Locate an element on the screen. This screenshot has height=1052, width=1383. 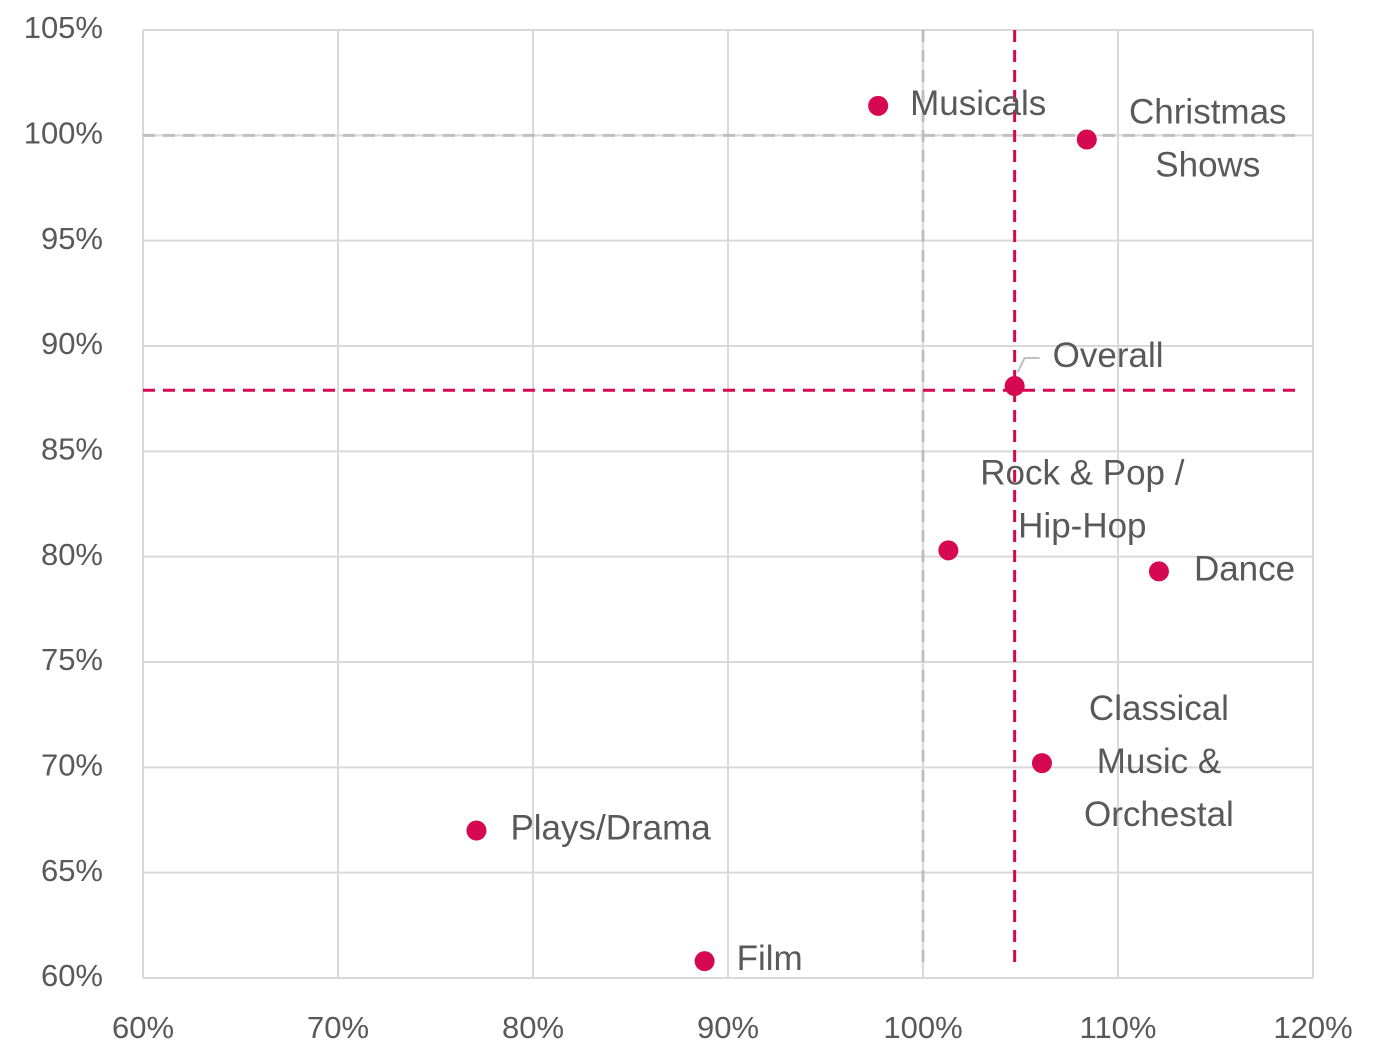
point-label-line: Hip-Hop is located at coordinates (1082, 526).